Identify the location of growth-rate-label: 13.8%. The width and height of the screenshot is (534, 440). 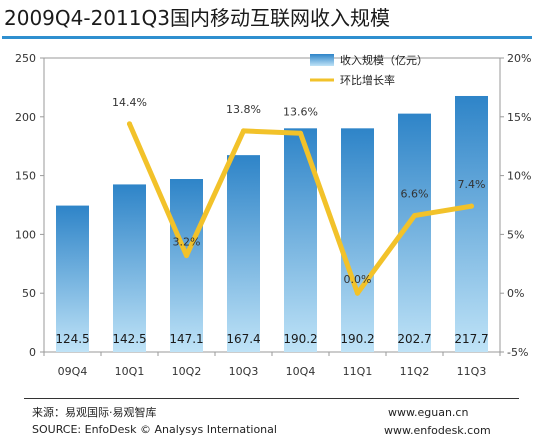
(243, 109).